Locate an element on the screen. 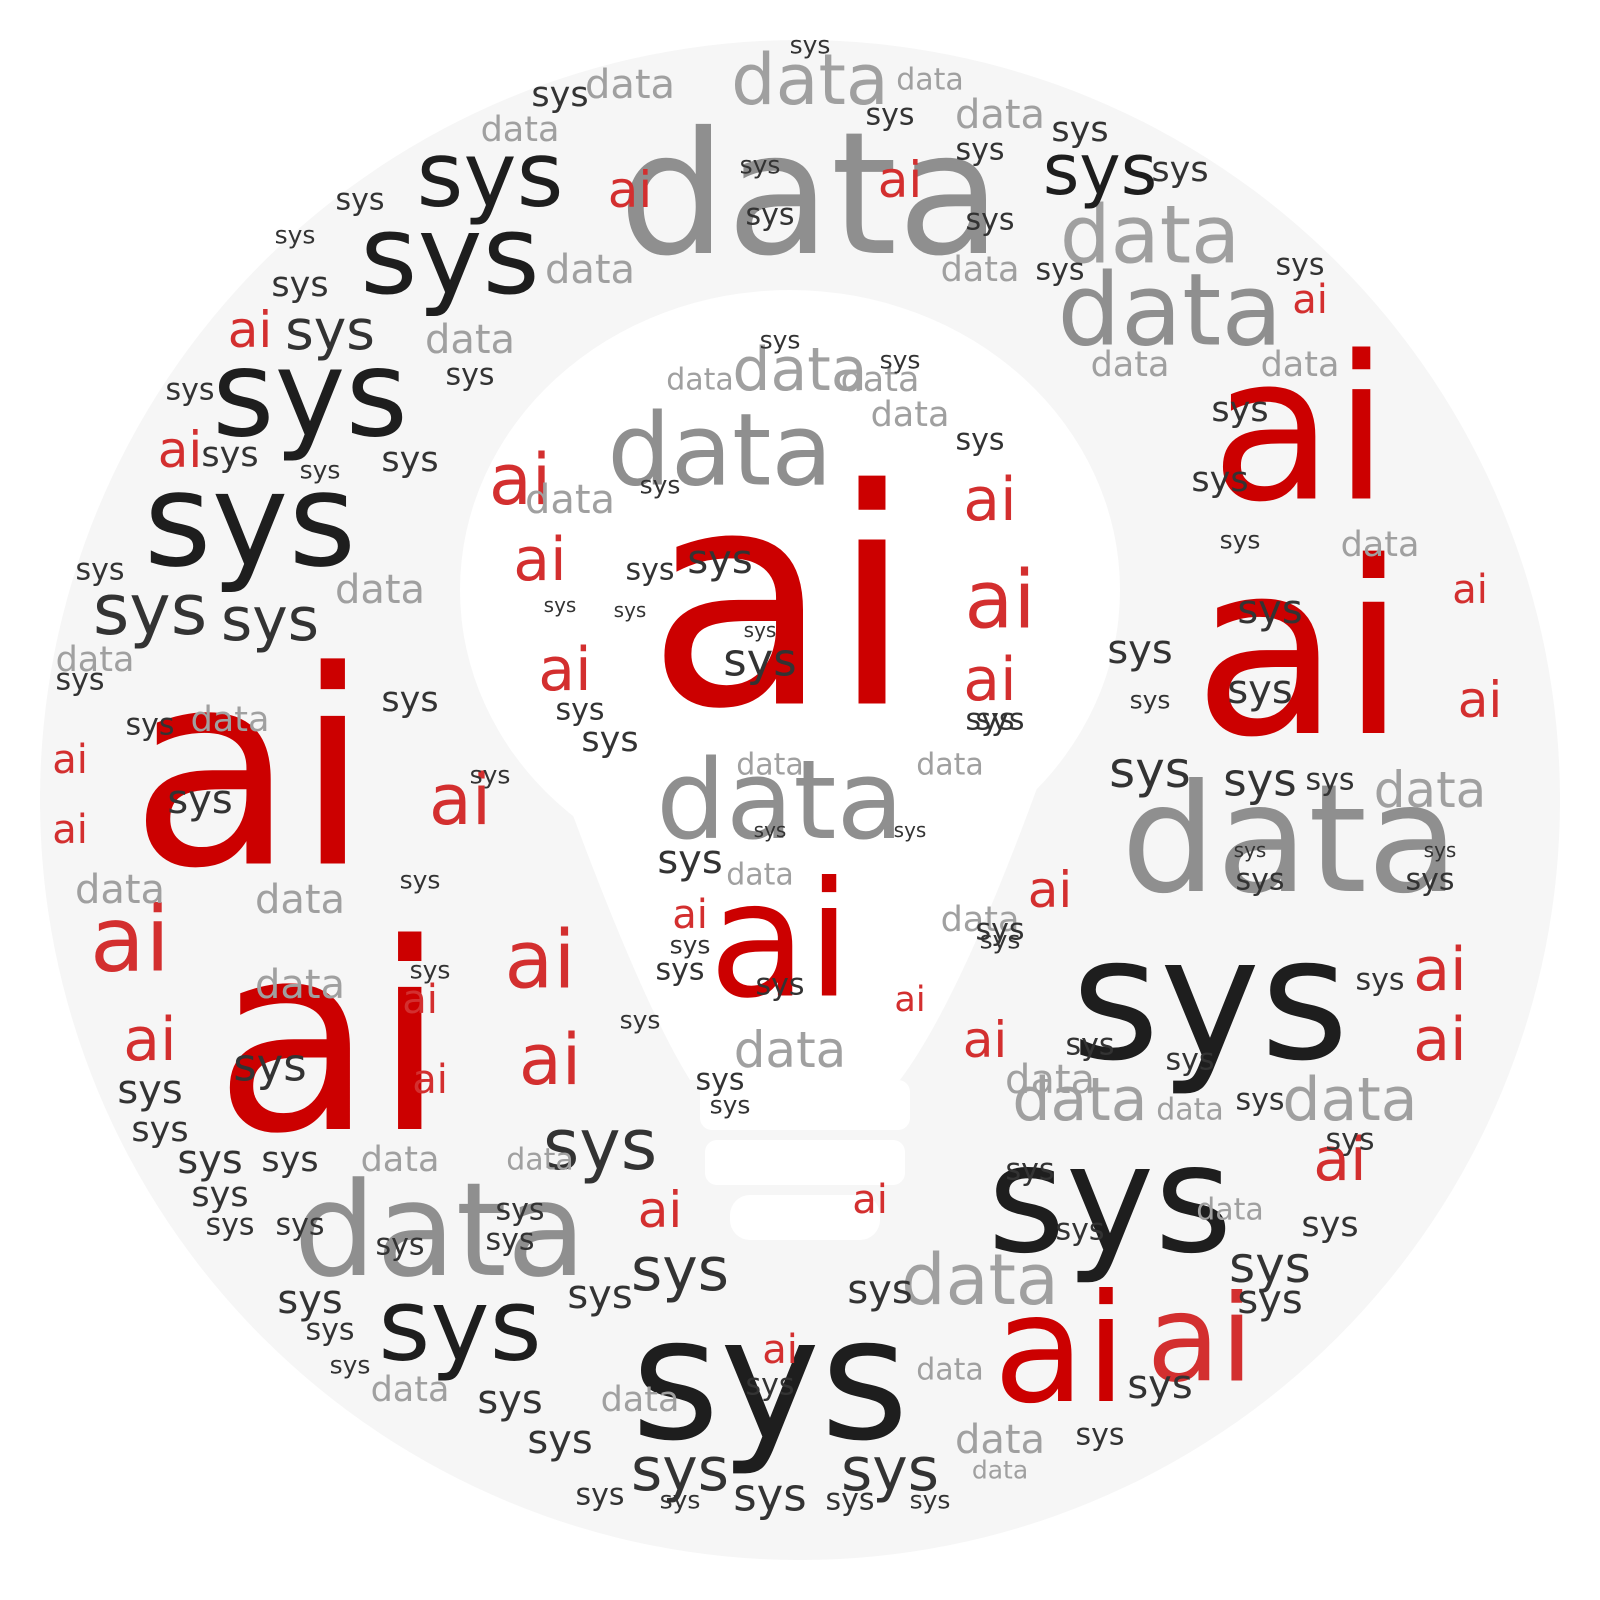 The width and height of the screenshot is (1600, 1600). word-data-12: data is located at coordinates (719, 450).